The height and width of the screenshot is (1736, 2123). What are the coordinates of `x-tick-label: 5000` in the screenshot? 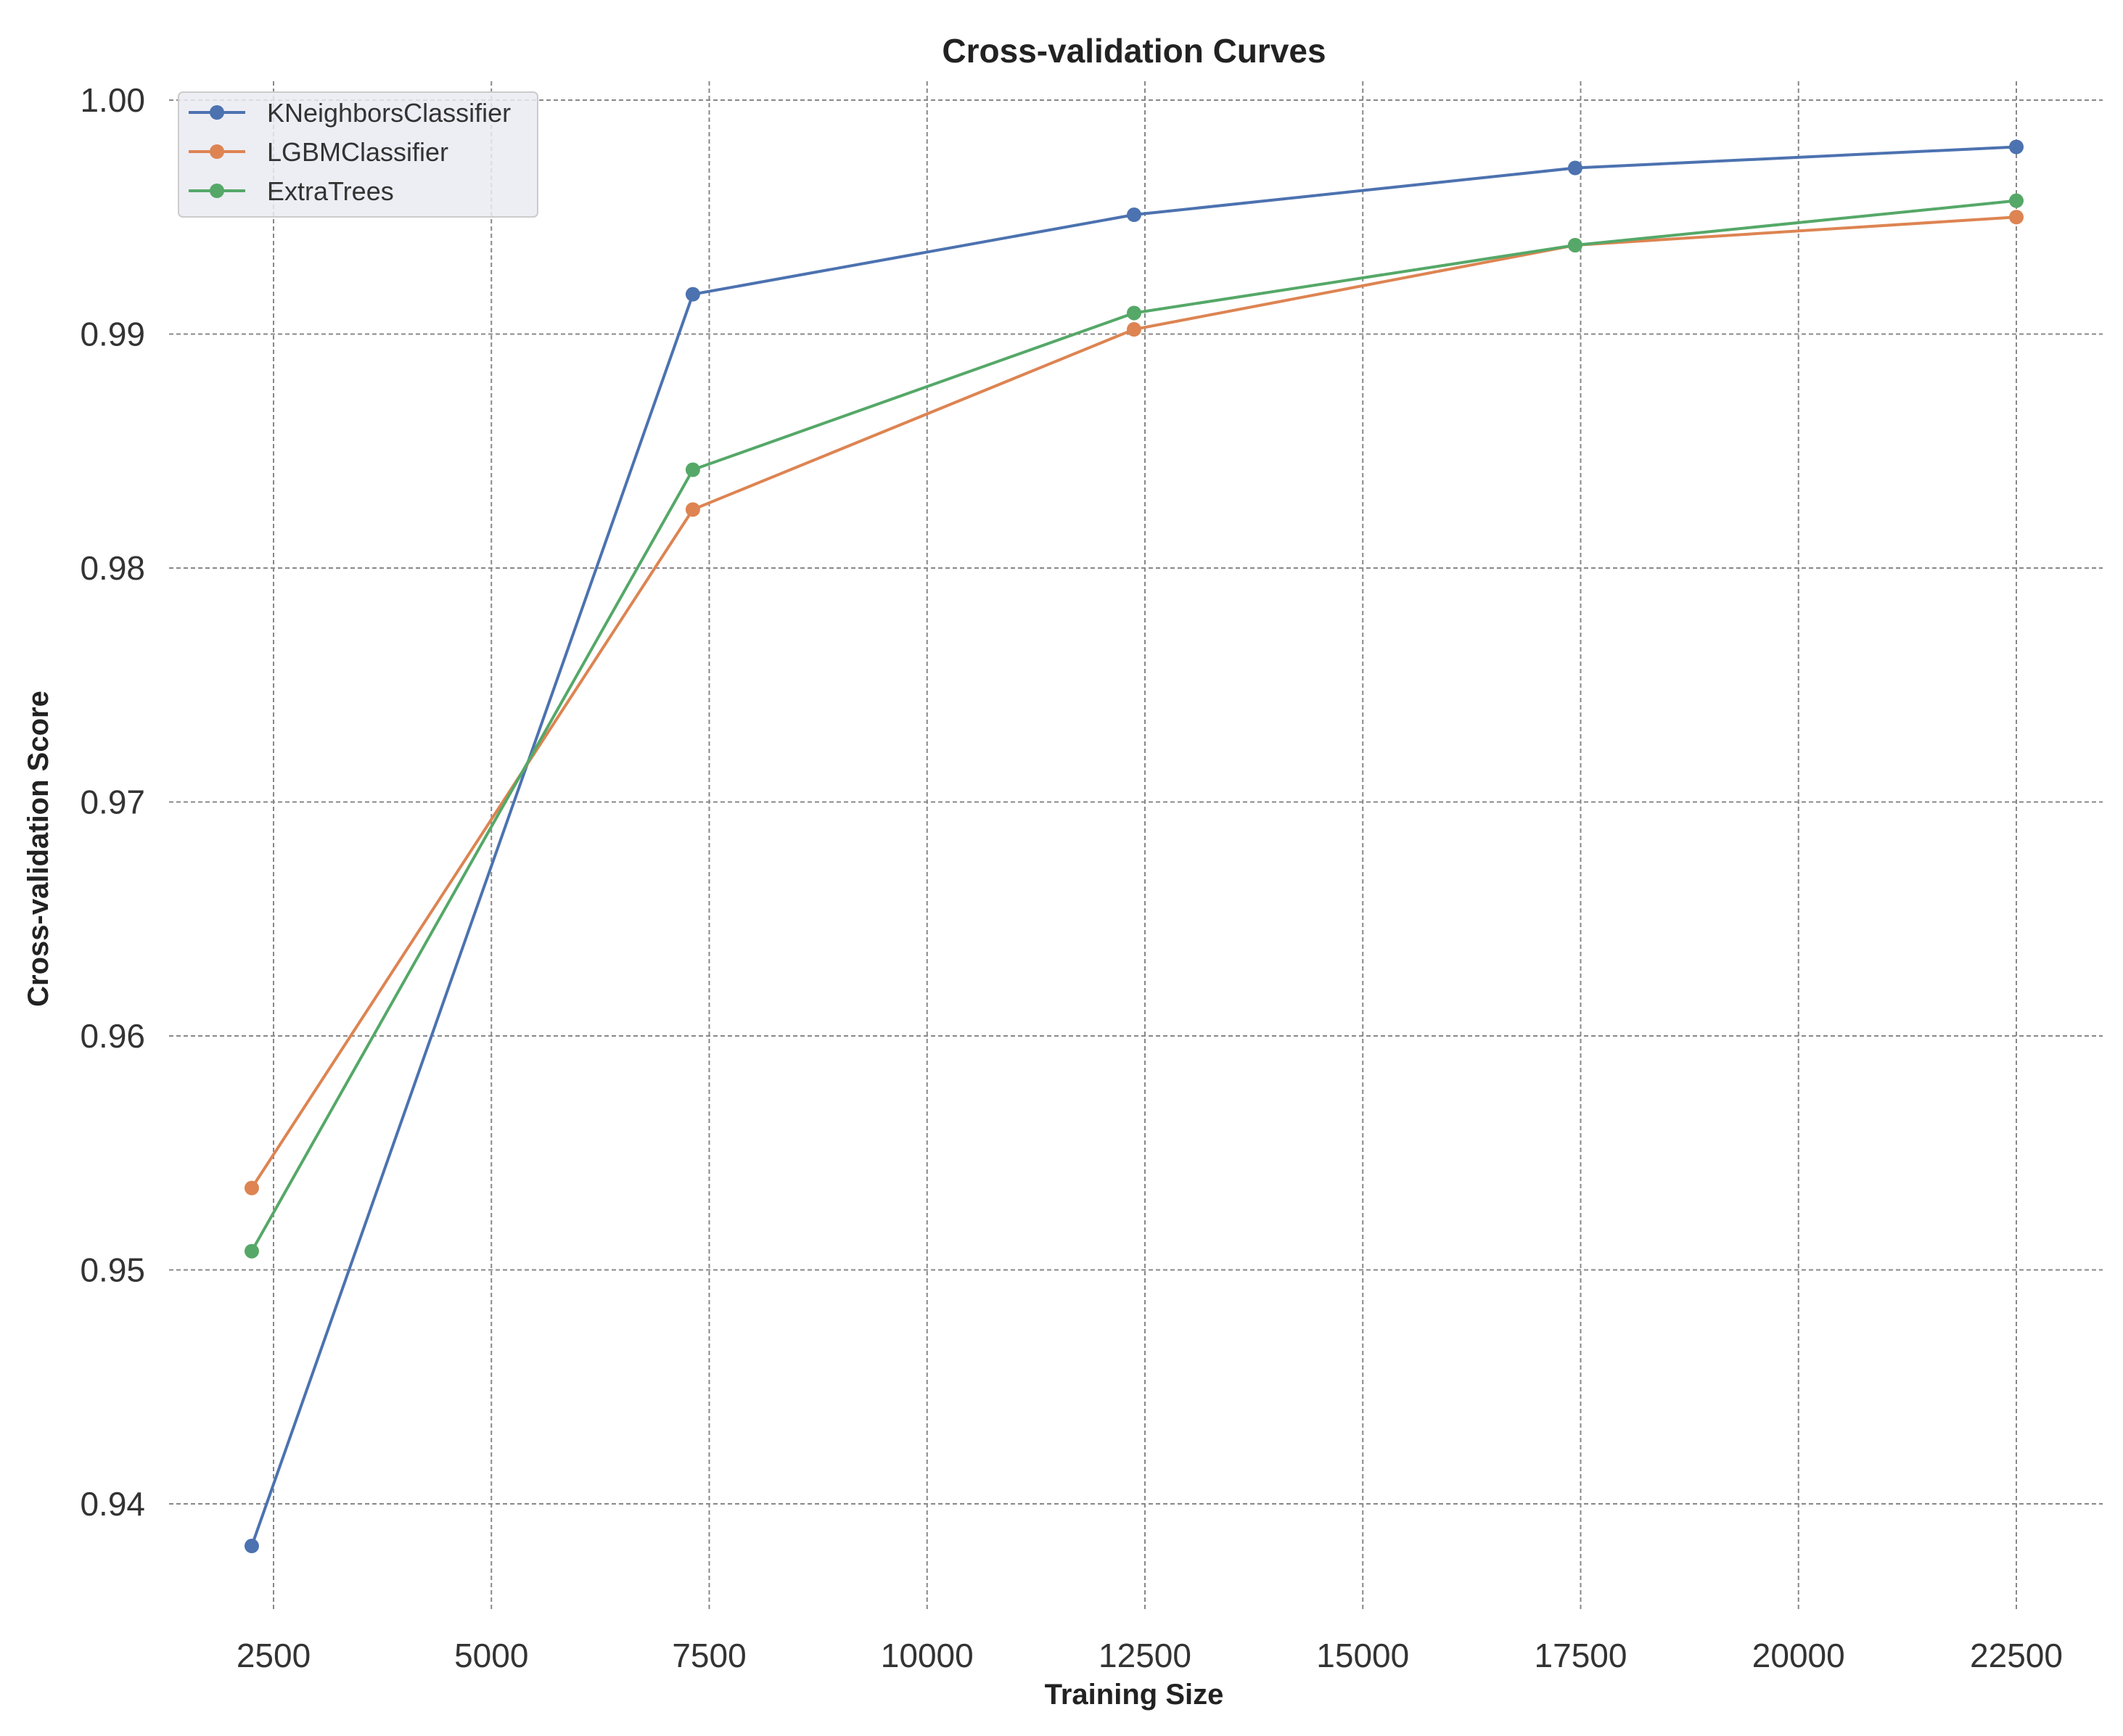 It's located at (491, 1655).